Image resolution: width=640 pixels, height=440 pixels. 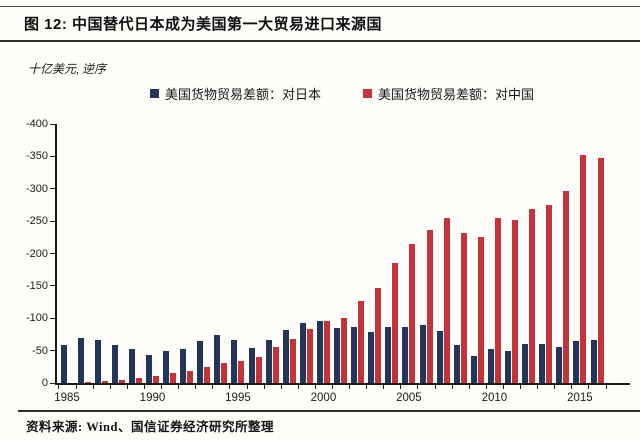 What do you see at coordinates (515, 301) in the screenshot?
I see `bar-china-2011` at bounding box center [515, 301].